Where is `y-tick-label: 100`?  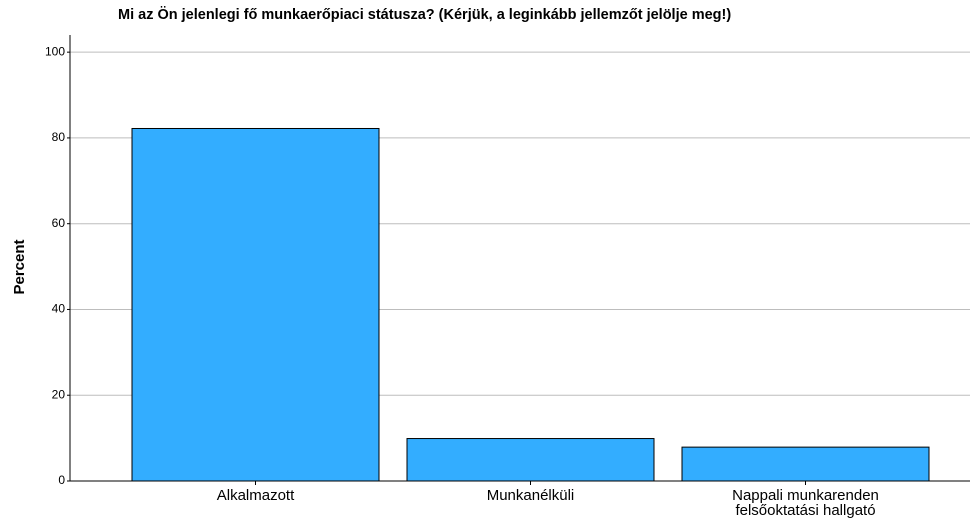
y-tick-label: 100 is located at coordinates (55, 51).